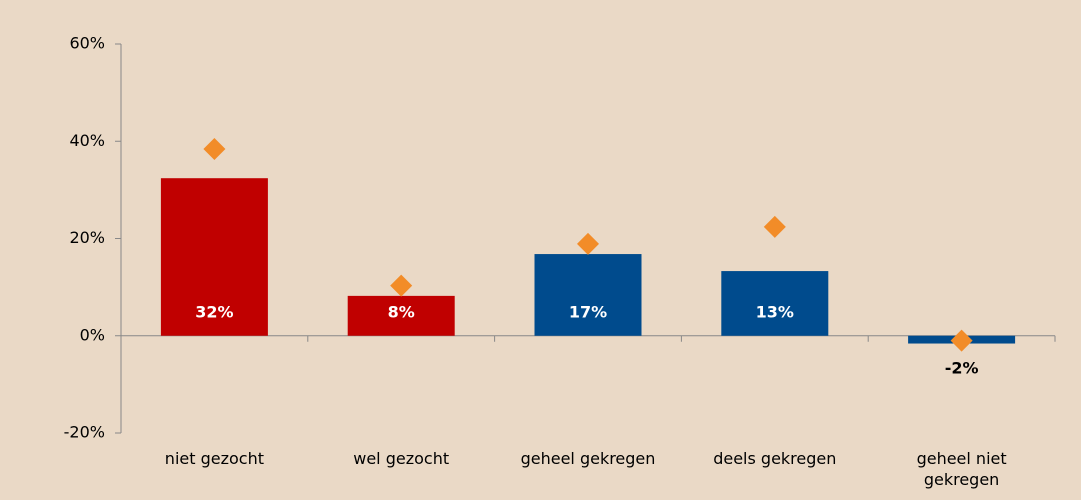 The height and width of the screenshot is (500, 1081). What do you see at coordinates (84, 432) in the screenshot?
I see `y-tick-label: -20%` at bounding box center [84, 432].